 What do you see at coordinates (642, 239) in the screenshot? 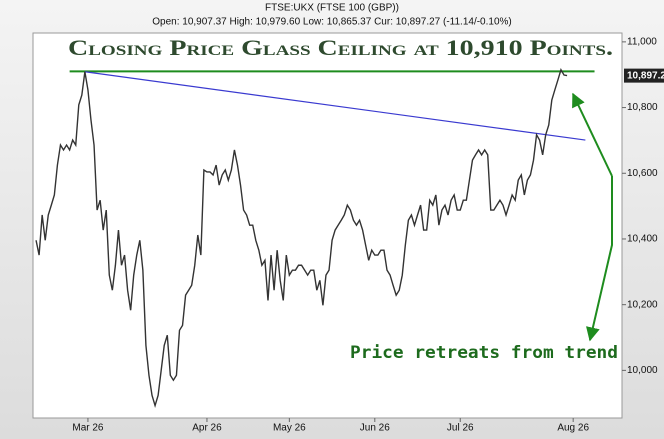
I see `y-tick-label: 10,400` at bounding box center [642, 239].